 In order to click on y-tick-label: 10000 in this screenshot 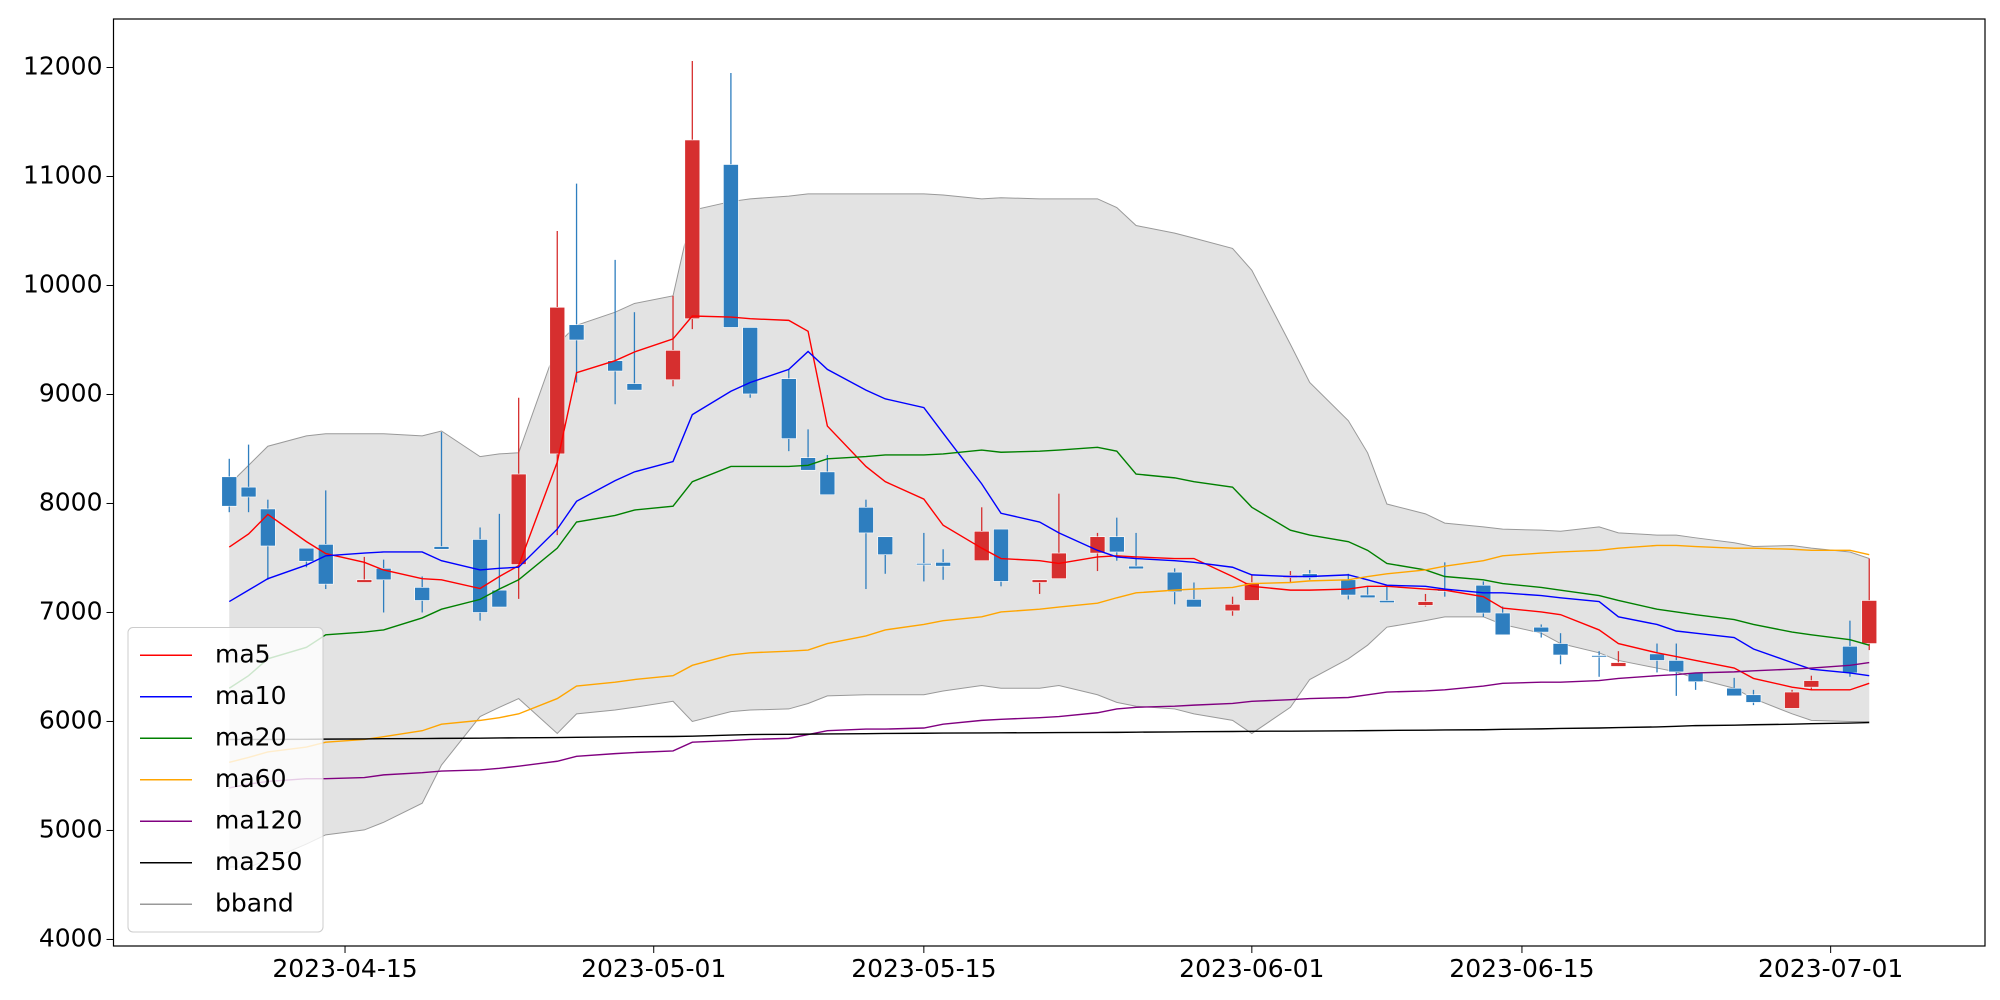, I will do `click(63, 283)`.